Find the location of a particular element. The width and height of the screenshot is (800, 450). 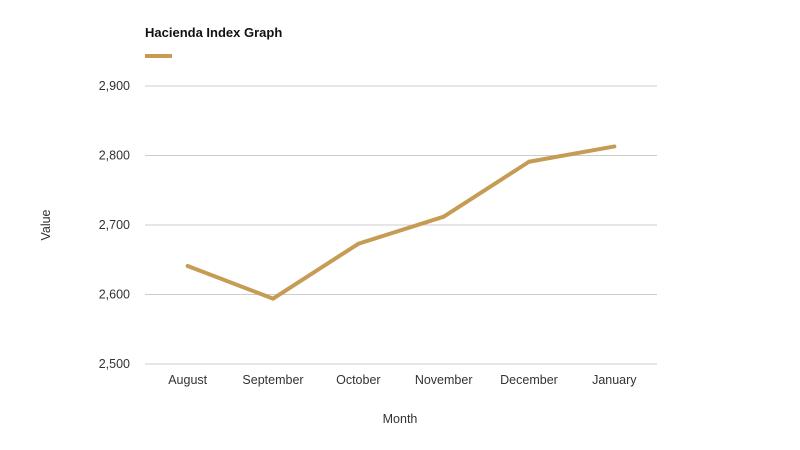

x-tick-label: November is located at coordinates (444, 380).